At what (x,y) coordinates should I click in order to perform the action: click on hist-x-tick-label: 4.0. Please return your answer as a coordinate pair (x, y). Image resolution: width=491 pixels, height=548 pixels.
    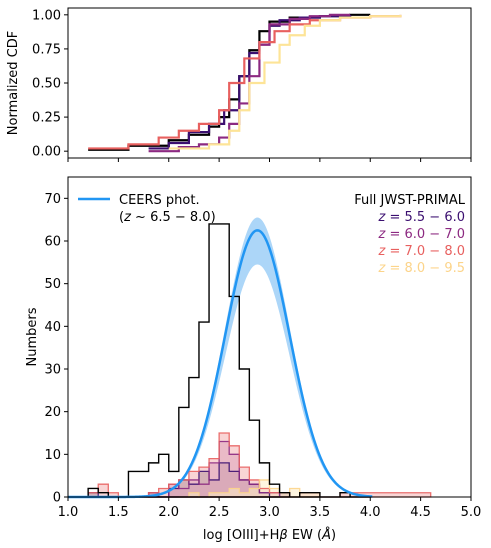
    Looking at the image, I should click on (370, 512).